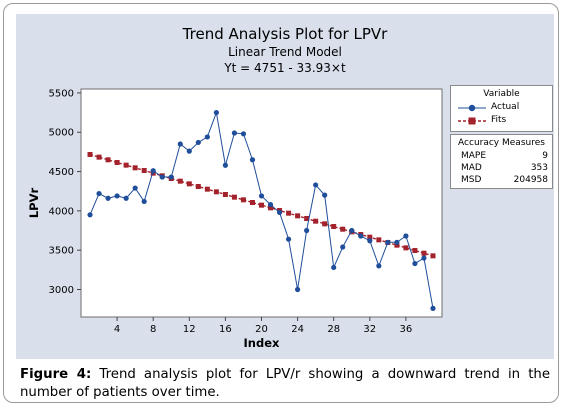 This screenshot has height=409, width=564. Describe the element at coordinates (61, 211) in the screenshot. I see `y-tick-label: 4000` at that location.